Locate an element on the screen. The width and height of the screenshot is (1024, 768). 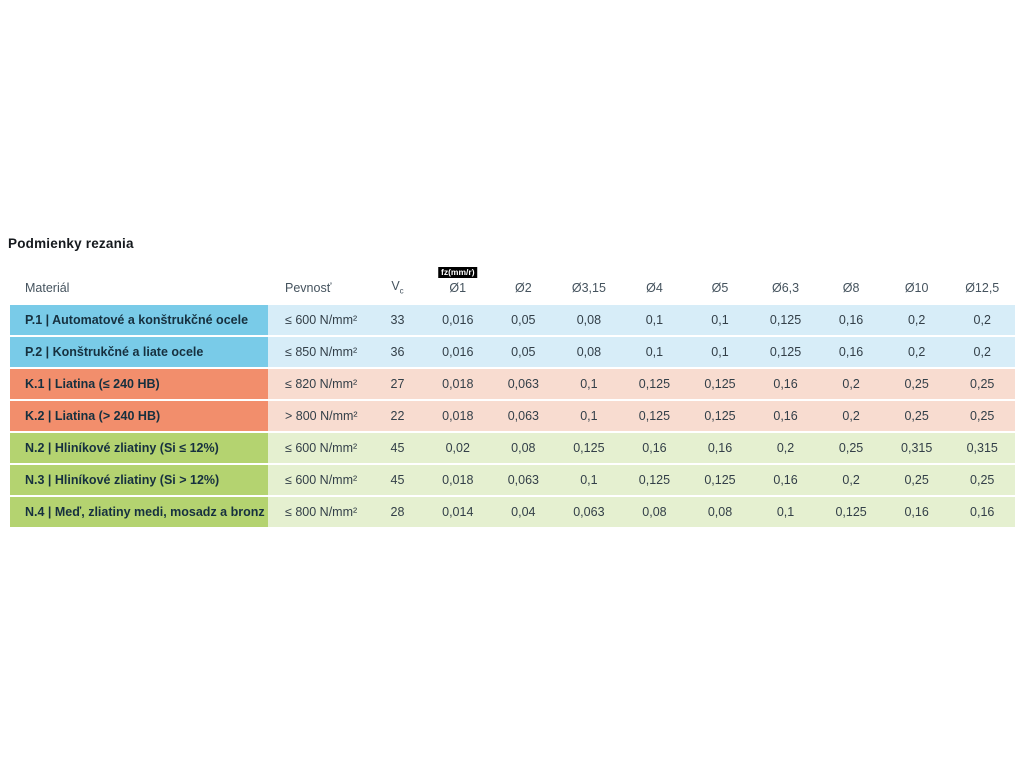
diameter-label: Ø12,5 is located at coordinates (982, 288).